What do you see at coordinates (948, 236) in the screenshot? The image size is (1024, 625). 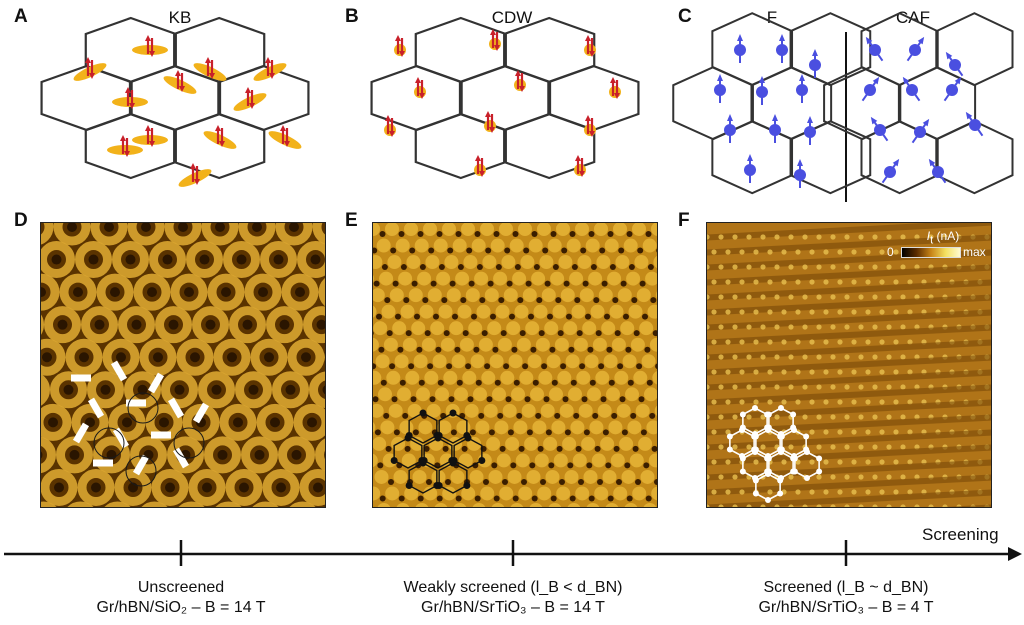 I see `colorbar-unit: (nA)` at bounding box center [948, 236].